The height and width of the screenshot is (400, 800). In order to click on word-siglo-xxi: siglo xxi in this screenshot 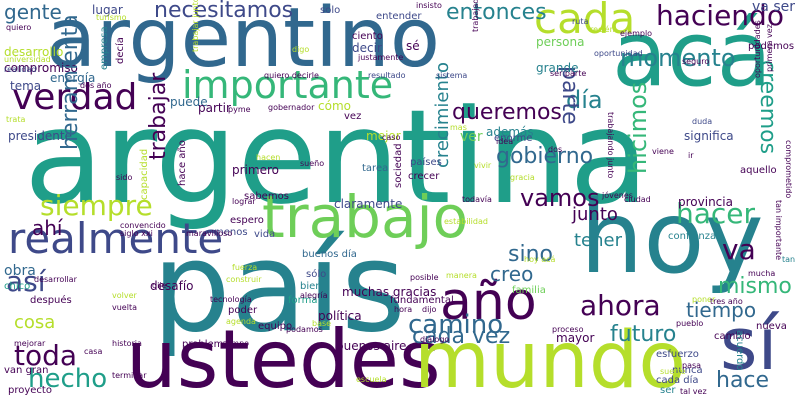, I will do `click(136, 233)`.